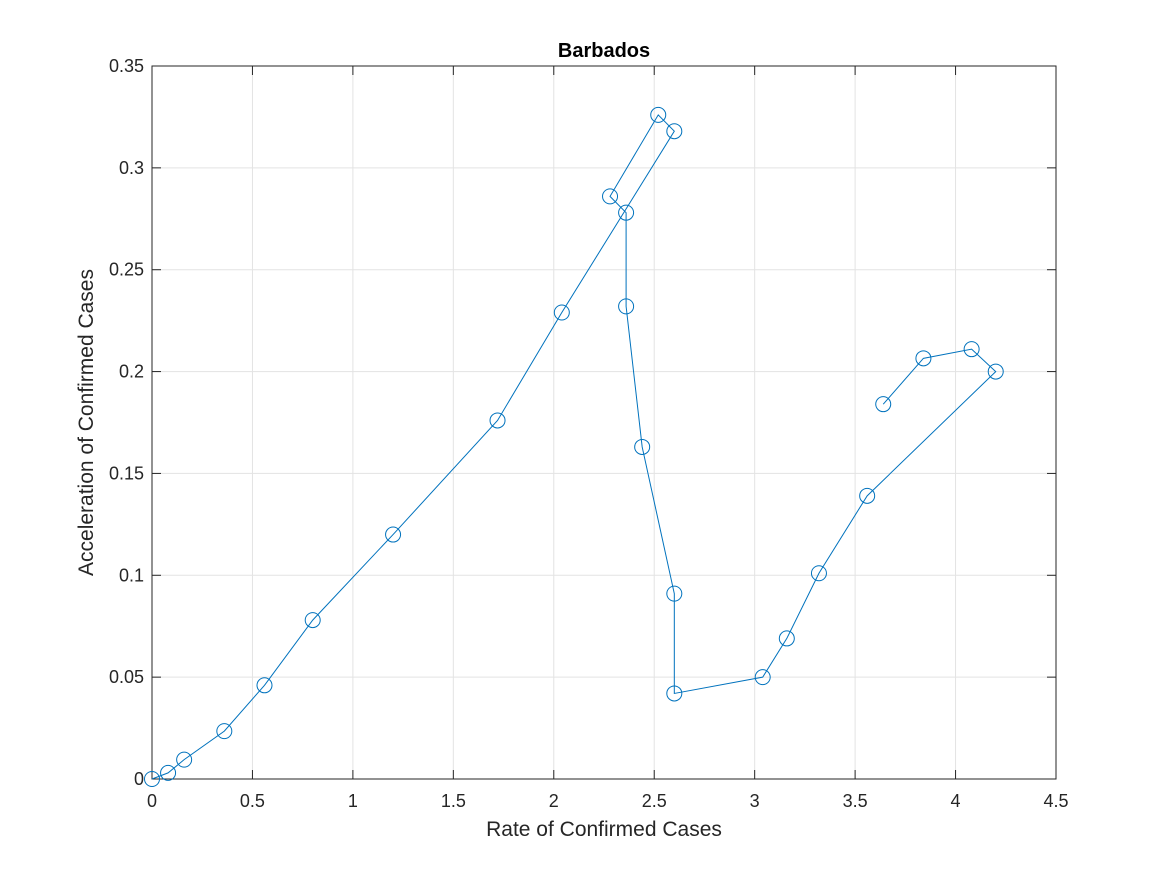  Describe the element at coordinates (252, 801) in the screenshot. I see `x-tick-label: 0.5` at that location.